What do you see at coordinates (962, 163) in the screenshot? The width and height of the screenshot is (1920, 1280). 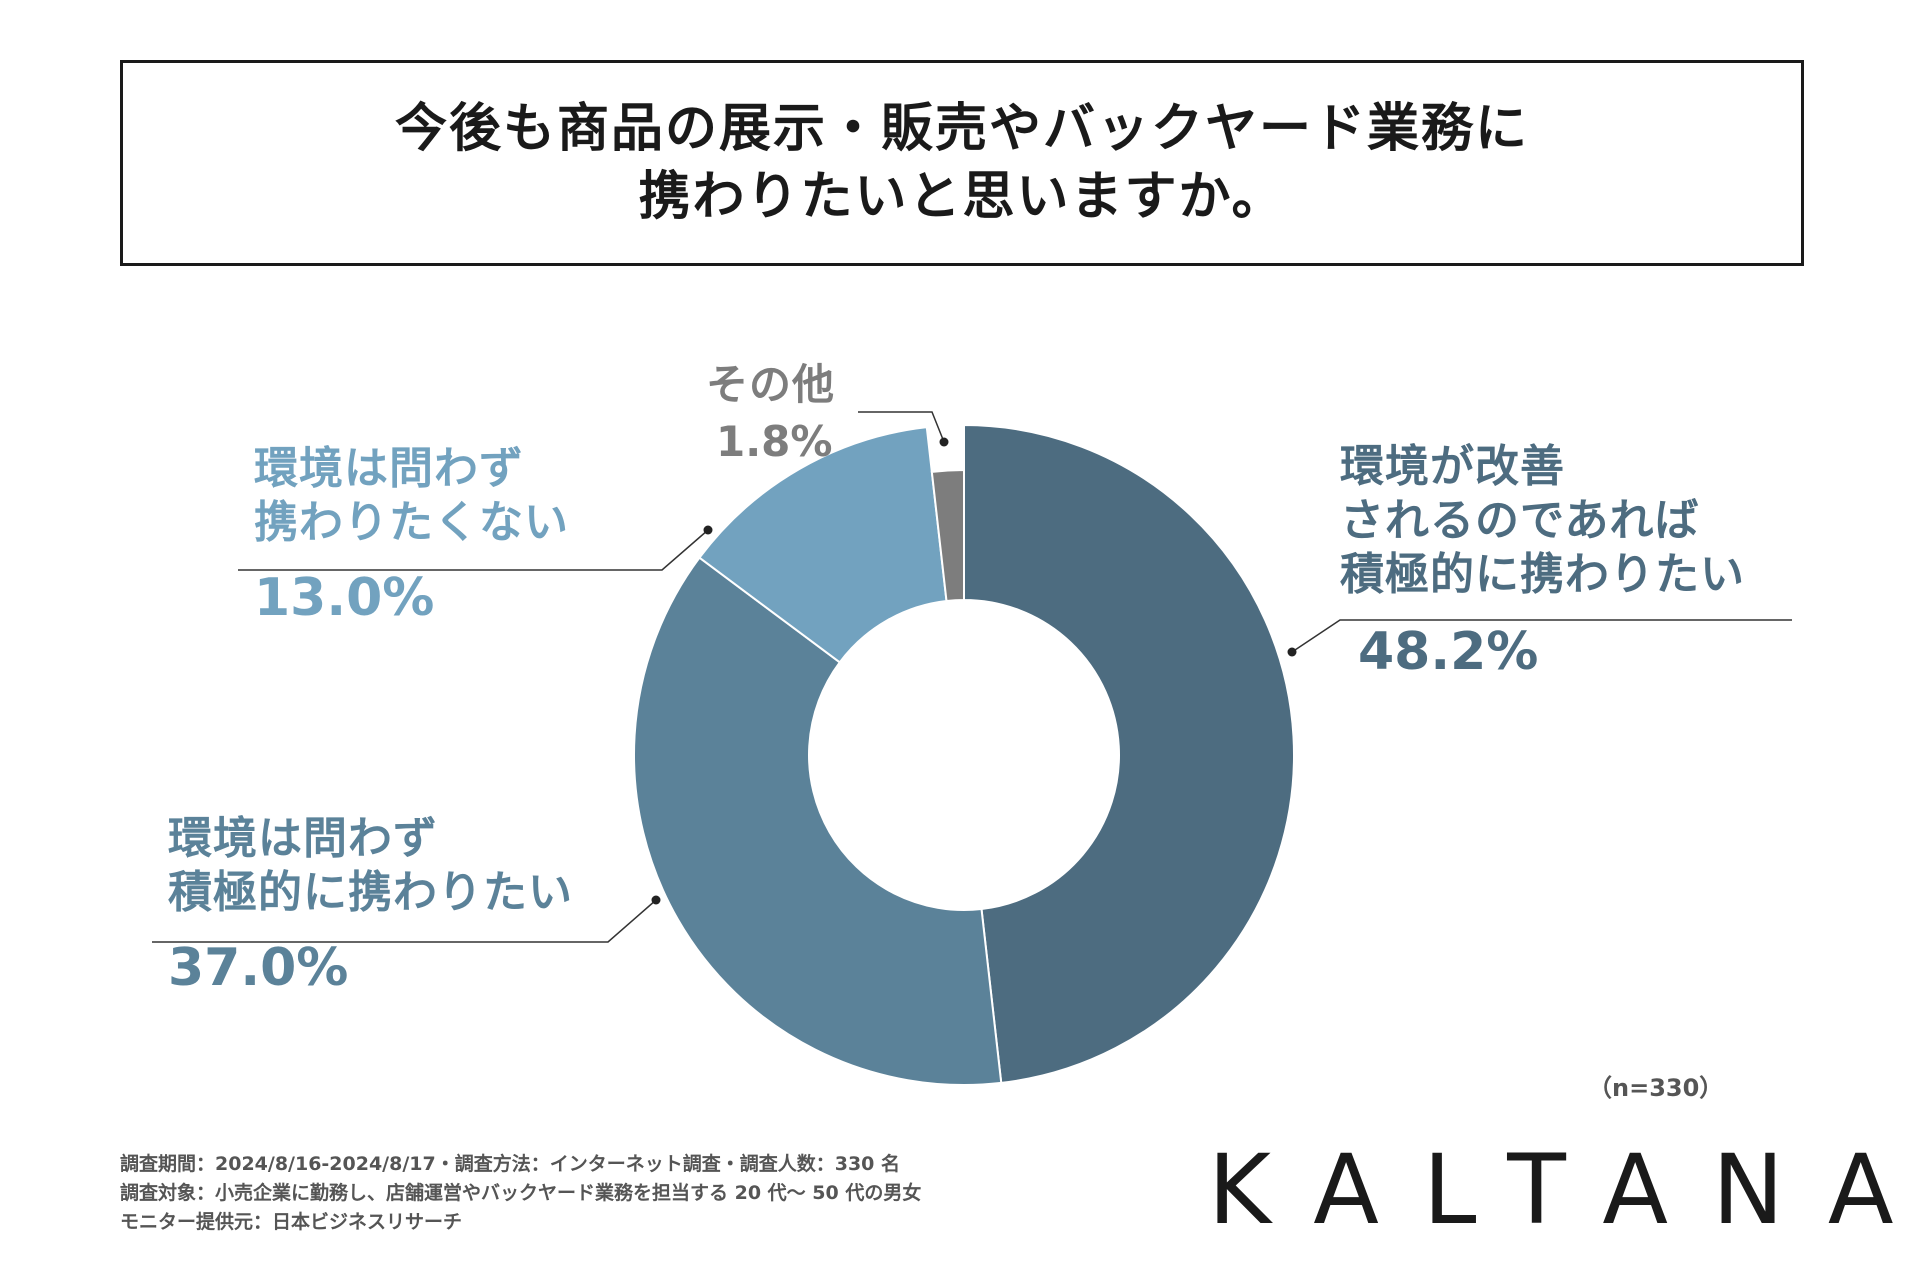 I see `title-box: 今後も商品の展示・販売やバックヤード業務に 携わりたいと思いますか。` at bounding box center [962, 163].